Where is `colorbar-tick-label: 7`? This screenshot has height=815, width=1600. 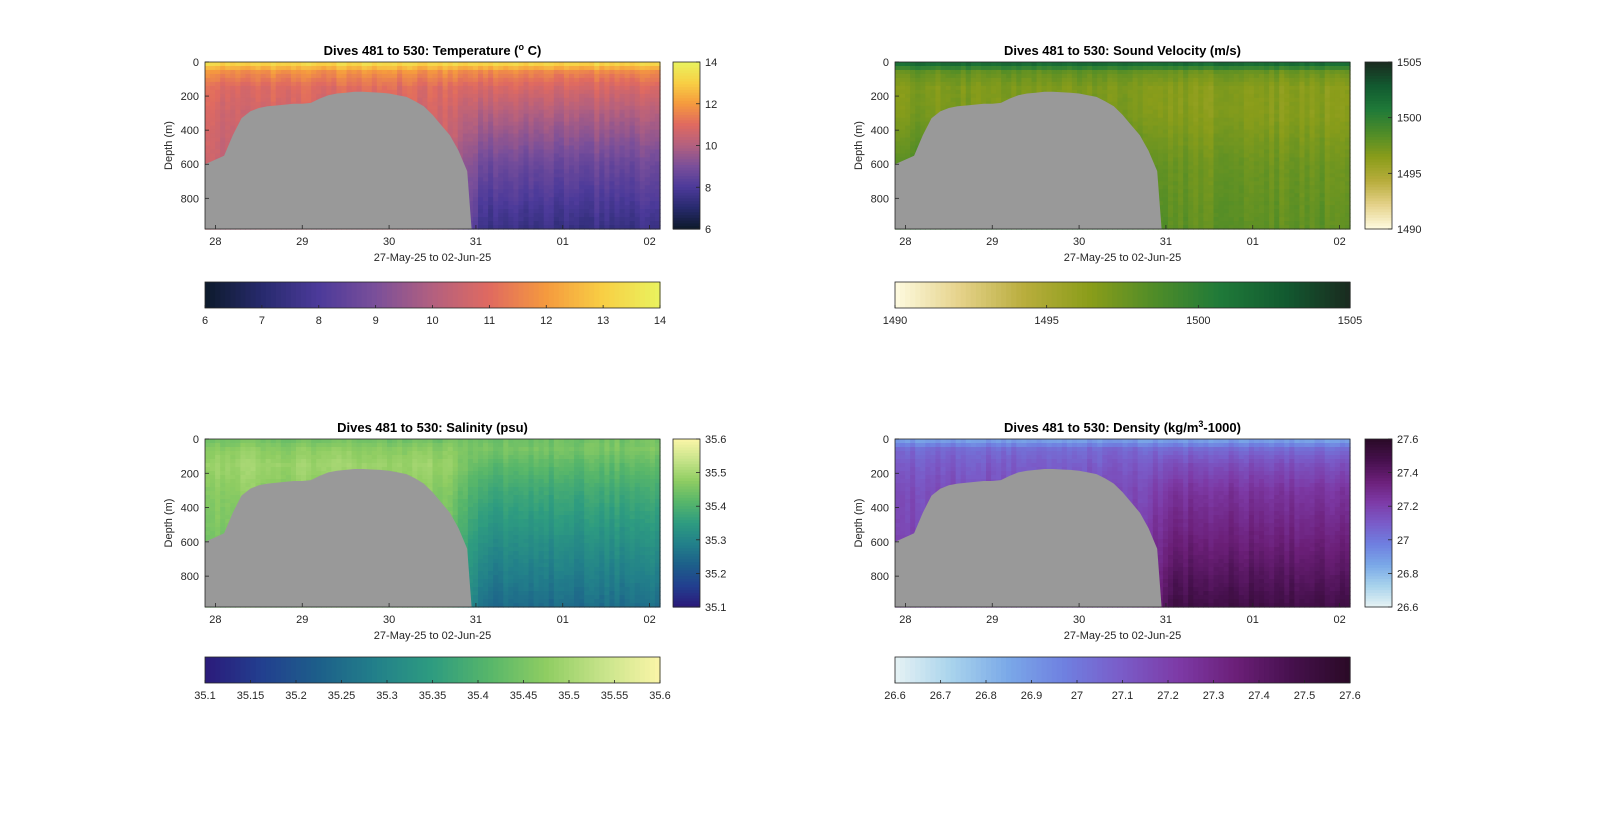
colorbar-tick-label: 7 is located at coordinates (262, 321).